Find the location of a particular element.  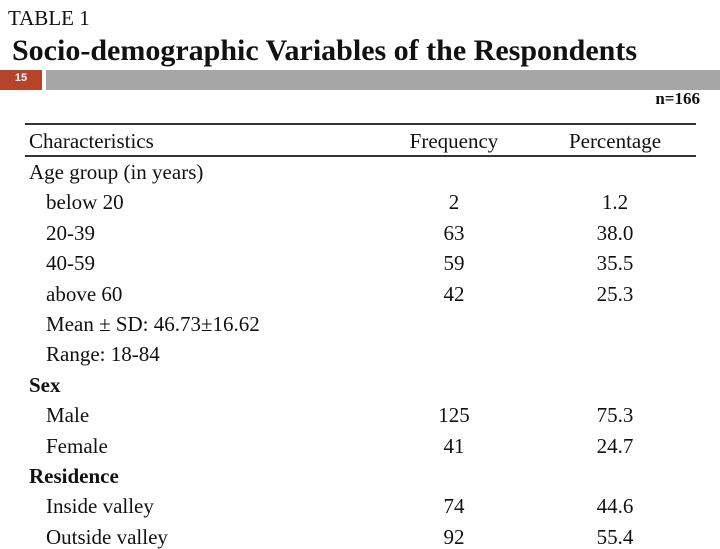

row-label: Female is located at coordinates (77, 445).